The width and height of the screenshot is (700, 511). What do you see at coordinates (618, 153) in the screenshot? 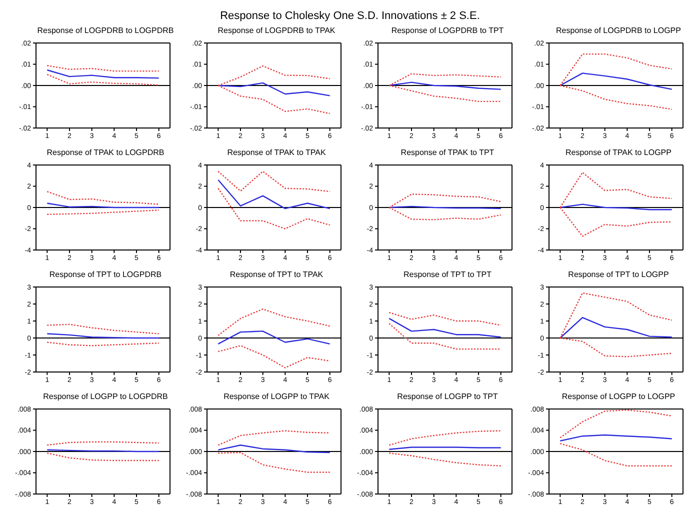
I see `chart-title: Response of TPAK to LOGPP` at bounding box center [618, 153].